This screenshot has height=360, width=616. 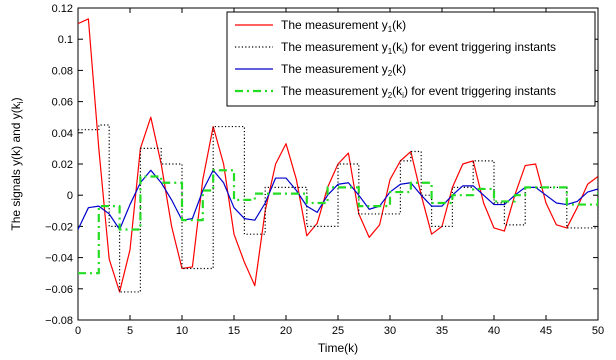 I want to click on y-tick-label: 0.04, so click(x=62, y=134).